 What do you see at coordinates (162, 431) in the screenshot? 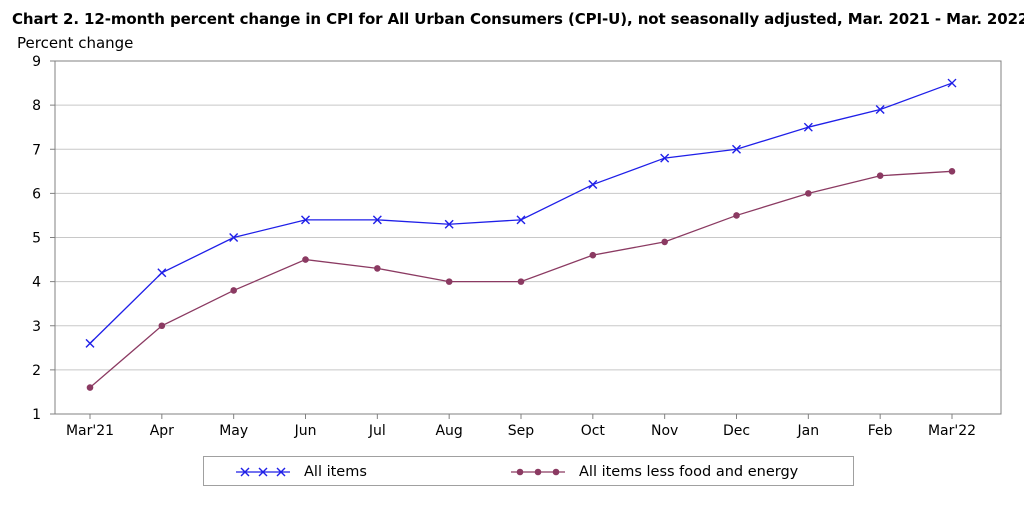
I see `x-tick-label: Apr` at bounding box center [162, 431].